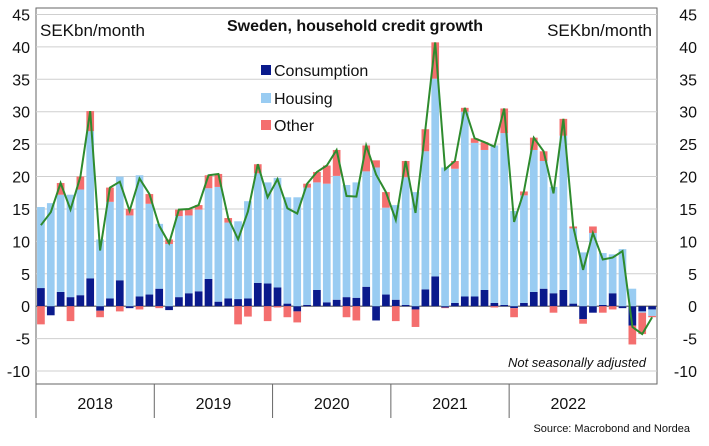 The image size is (709, 446). Describe the element at coordinates (577, 362) in the screenshot. I see `note-label: Not seasonally adjusted` at that location.